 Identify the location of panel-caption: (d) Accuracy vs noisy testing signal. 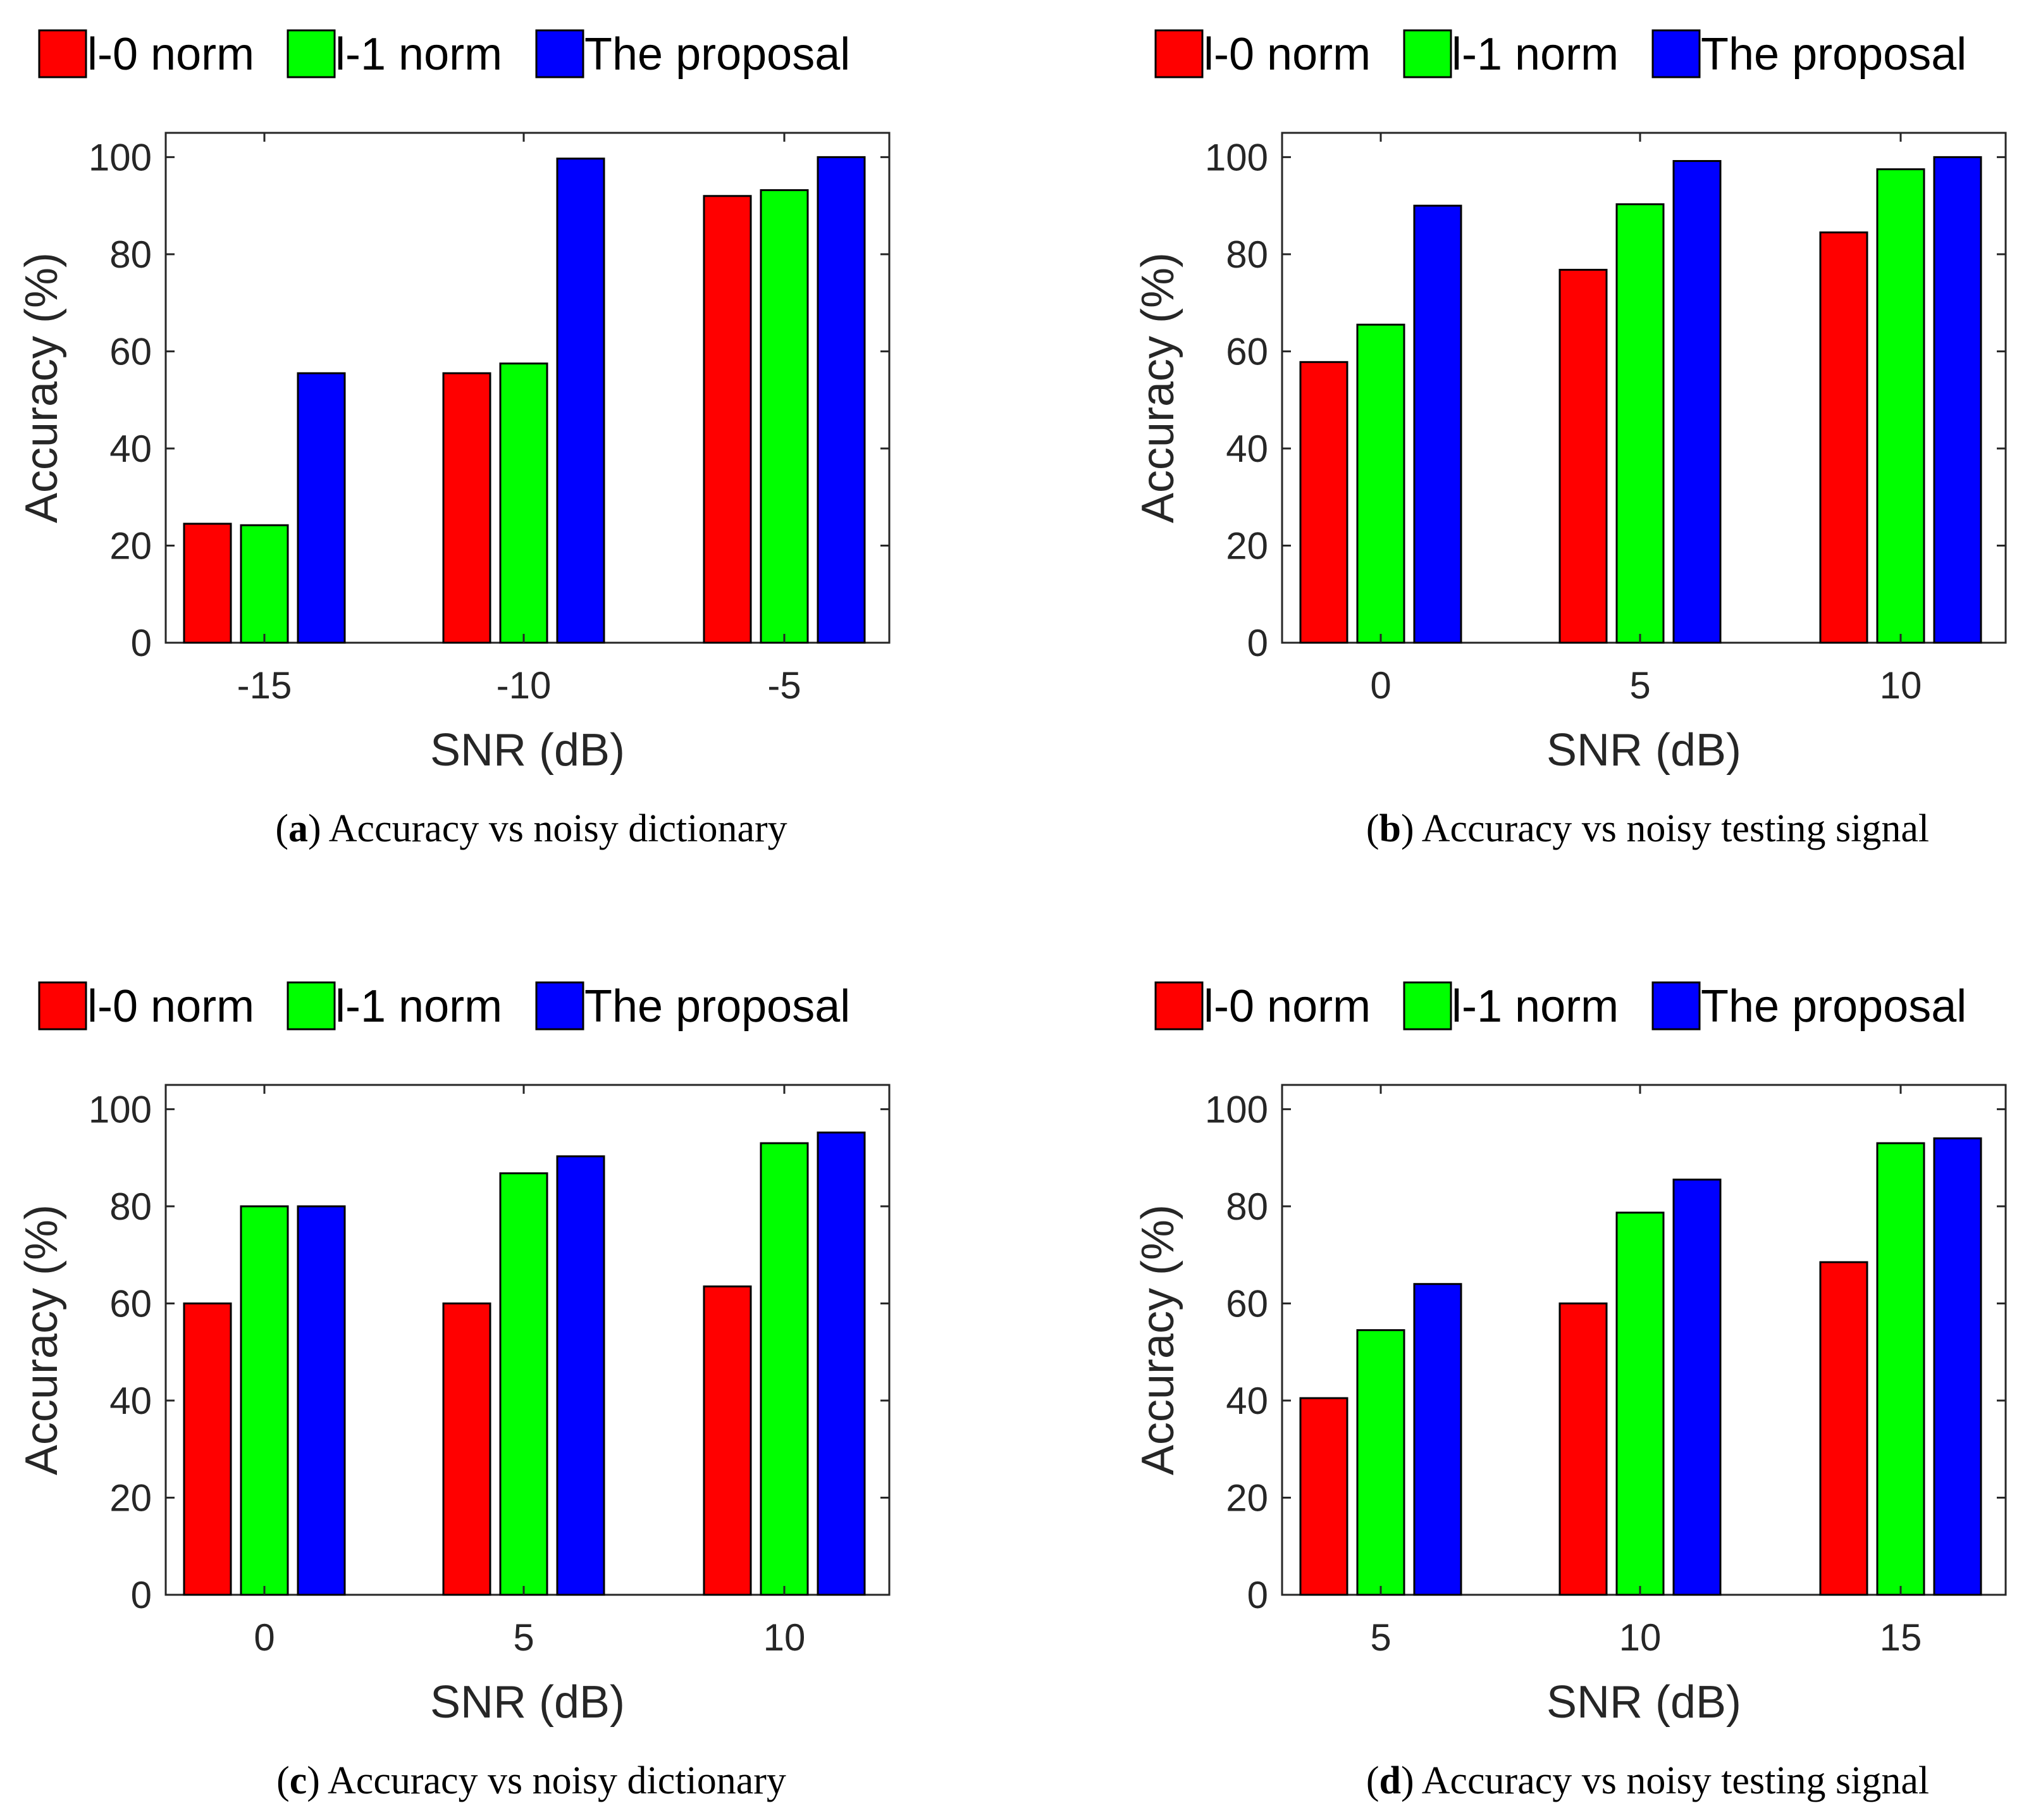
(1647, 1780).